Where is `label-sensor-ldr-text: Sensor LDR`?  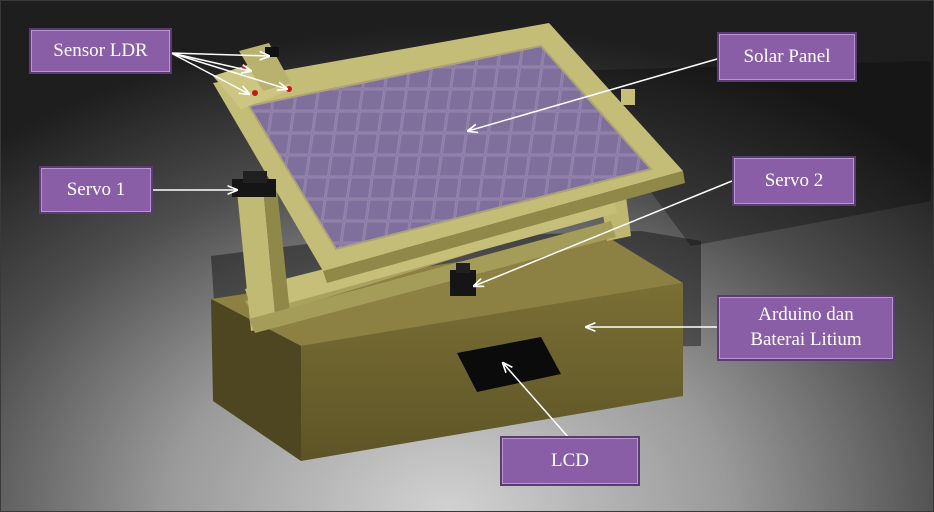
label-sensor-ldr-text: Sensor LDR is located at coordinates (100, 50).